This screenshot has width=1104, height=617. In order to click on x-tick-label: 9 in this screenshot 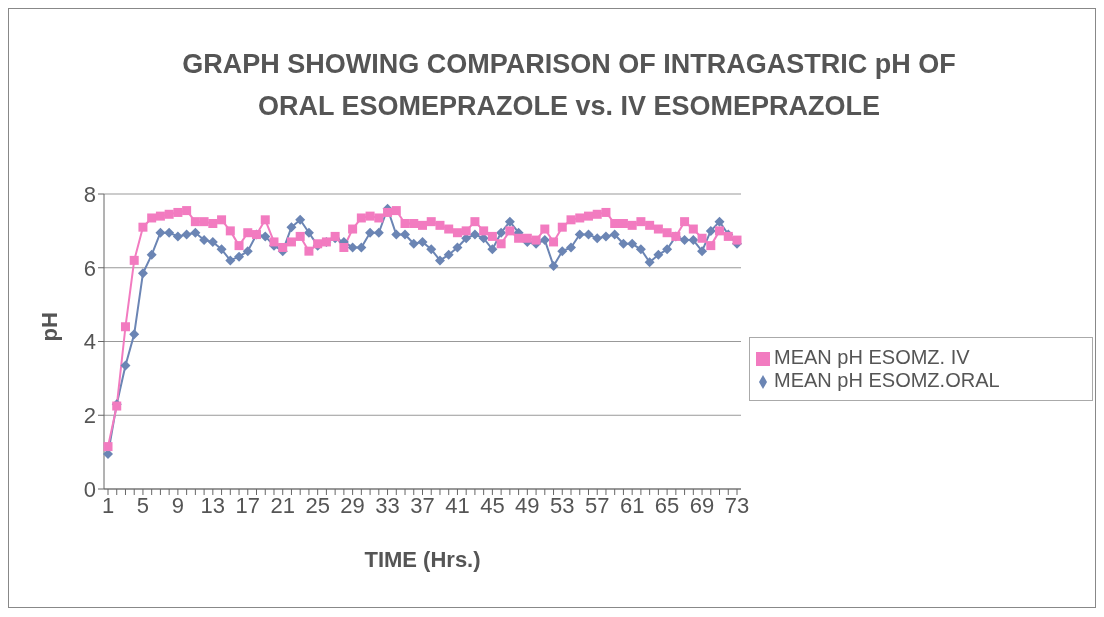, I will do `click(178, 505)`.